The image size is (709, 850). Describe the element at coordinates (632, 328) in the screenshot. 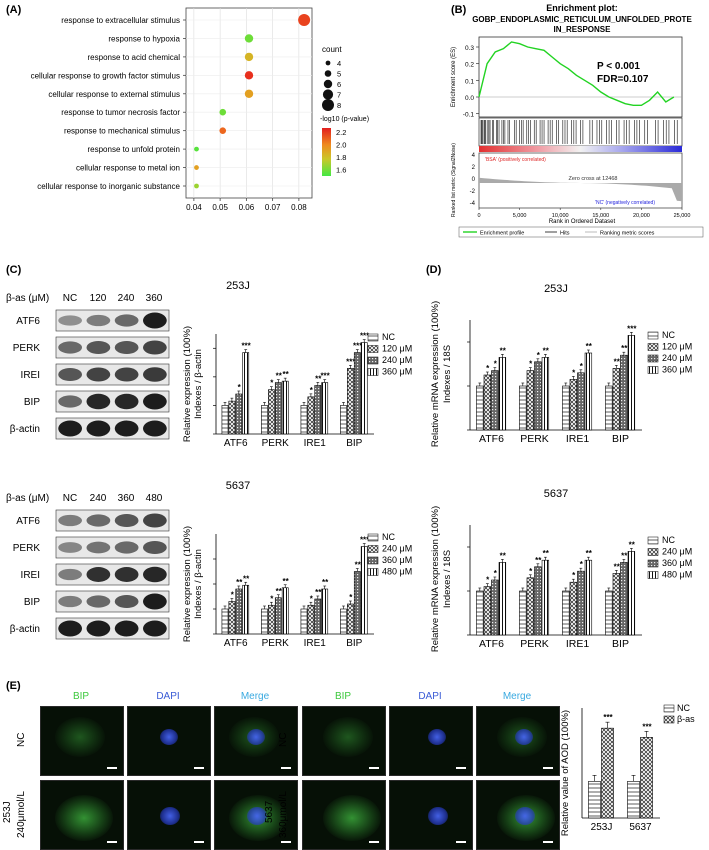

I see `significance-mark: ***` at that location.